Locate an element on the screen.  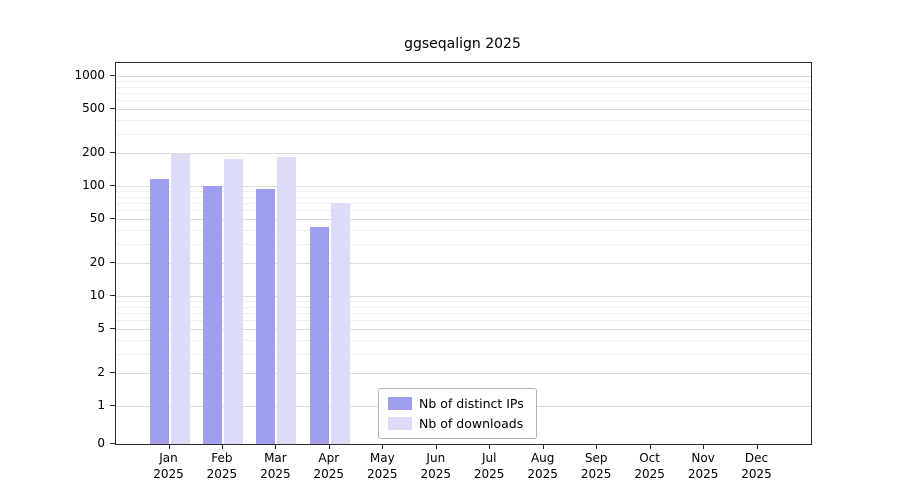
legend-item-distinct-ips: Nb of distinct IPs is located at coordinates (456, 403).